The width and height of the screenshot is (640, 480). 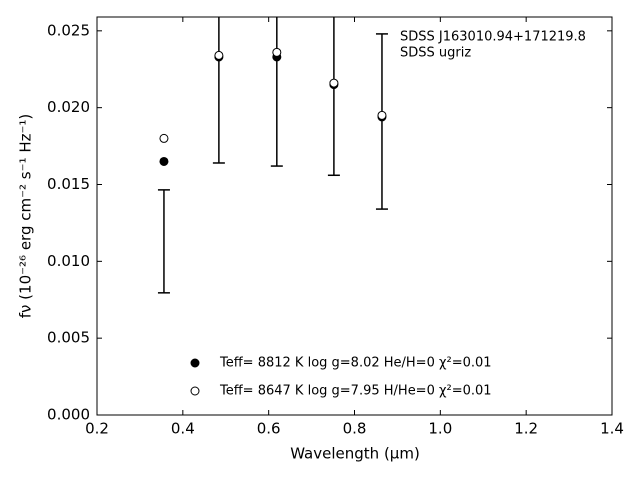 What do you see at coordinates (435, 53) in the screenshot?
I see `annotation: SDSS ugriz` at bounding box center [435, 53].